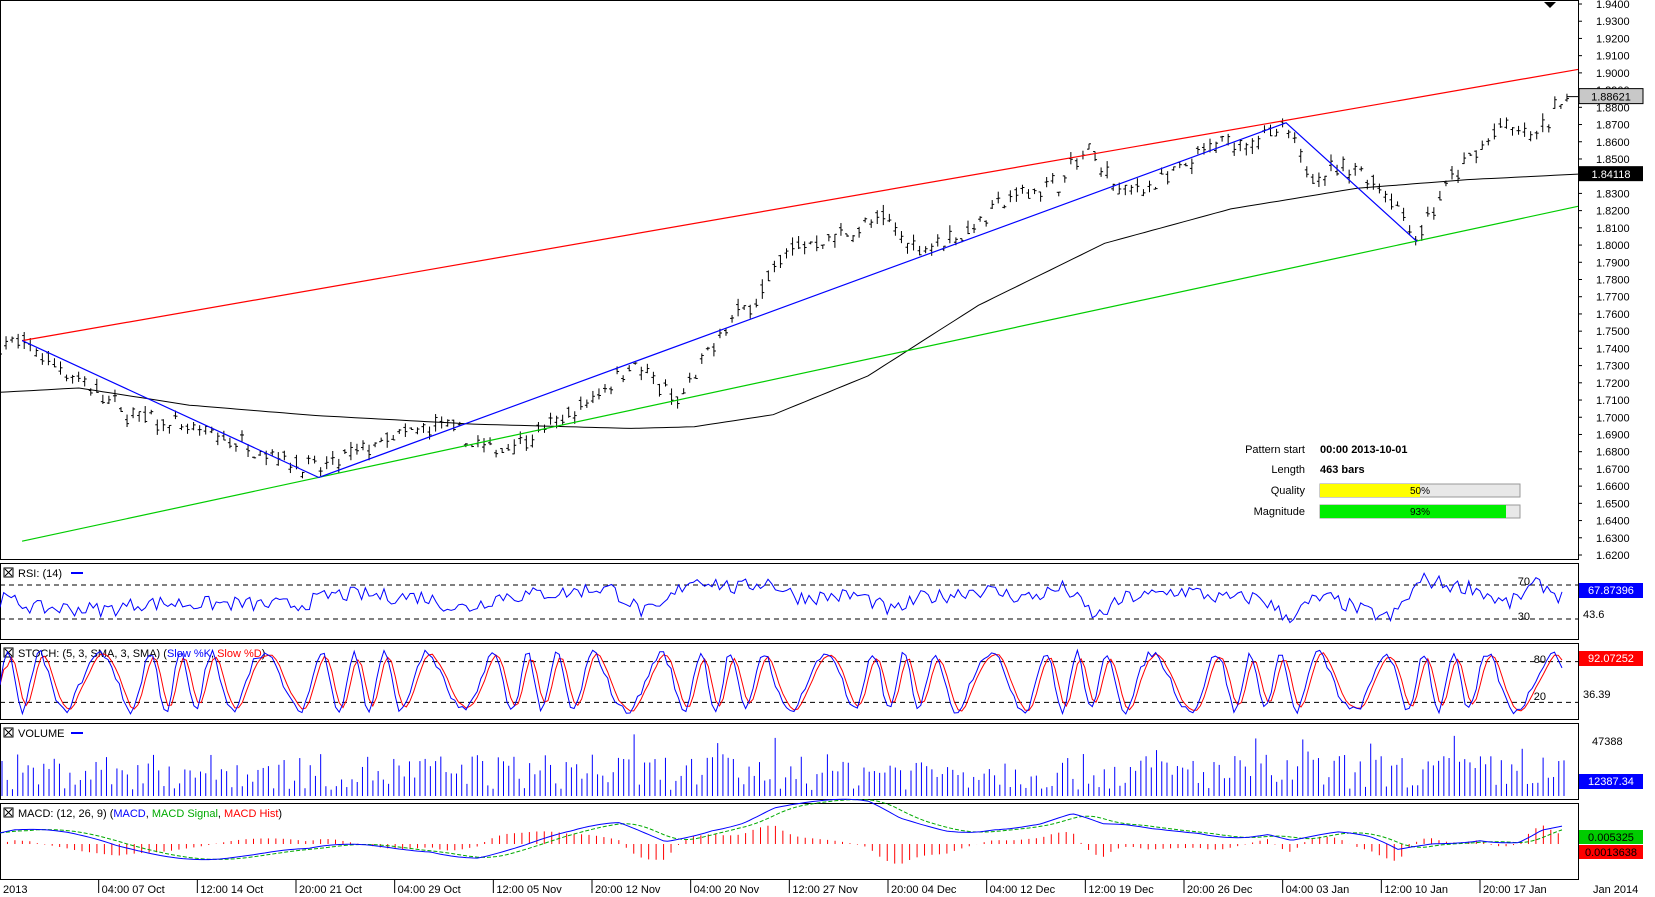 The image size is (1655, 897). I want to click on stoch-extra-label: 36.39, so click(1597, 695).